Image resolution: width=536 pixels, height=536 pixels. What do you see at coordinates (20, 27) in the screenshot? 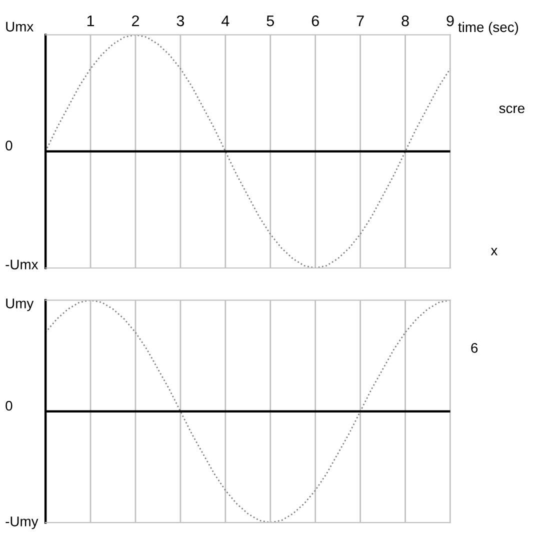
I see `text: Umx` at bounding box center [20, 27].